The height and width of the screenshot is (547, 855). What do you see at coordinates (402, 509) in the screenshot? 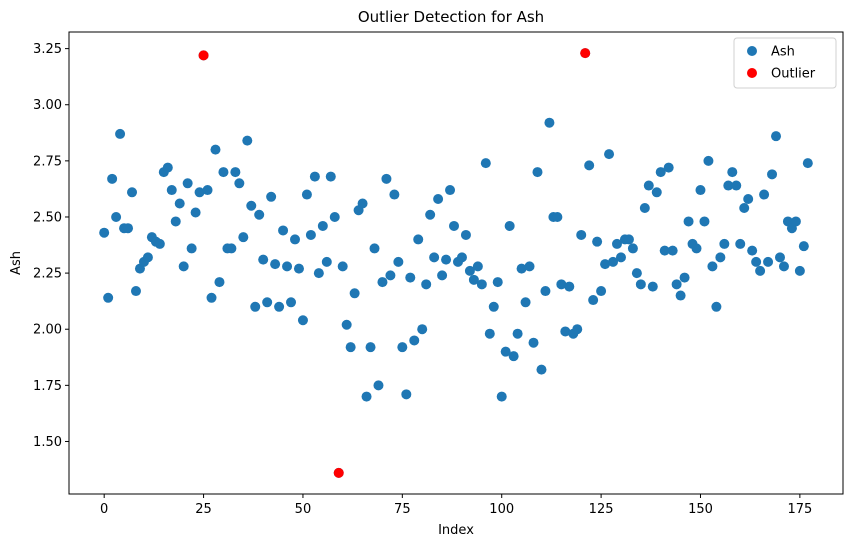
I see `x-tick-label: 75` at bounding box center [402, 509].